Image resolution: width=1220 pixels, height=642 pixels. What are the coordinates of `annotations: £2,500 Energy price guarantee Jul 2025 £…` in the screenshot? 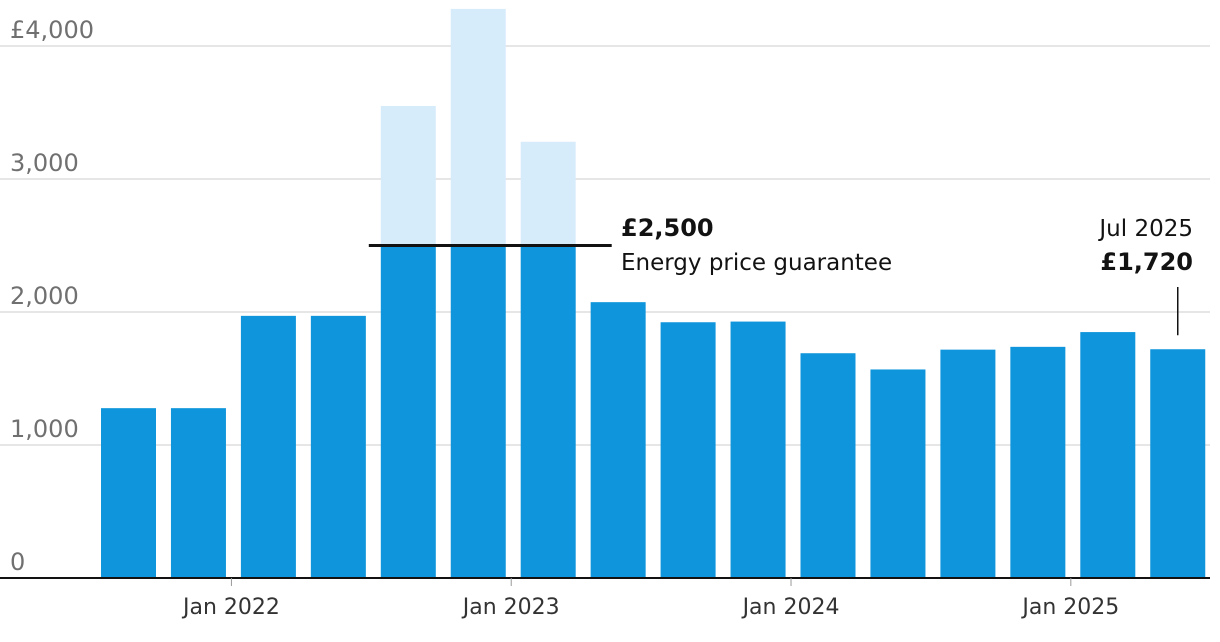 It's located at (780, 275).